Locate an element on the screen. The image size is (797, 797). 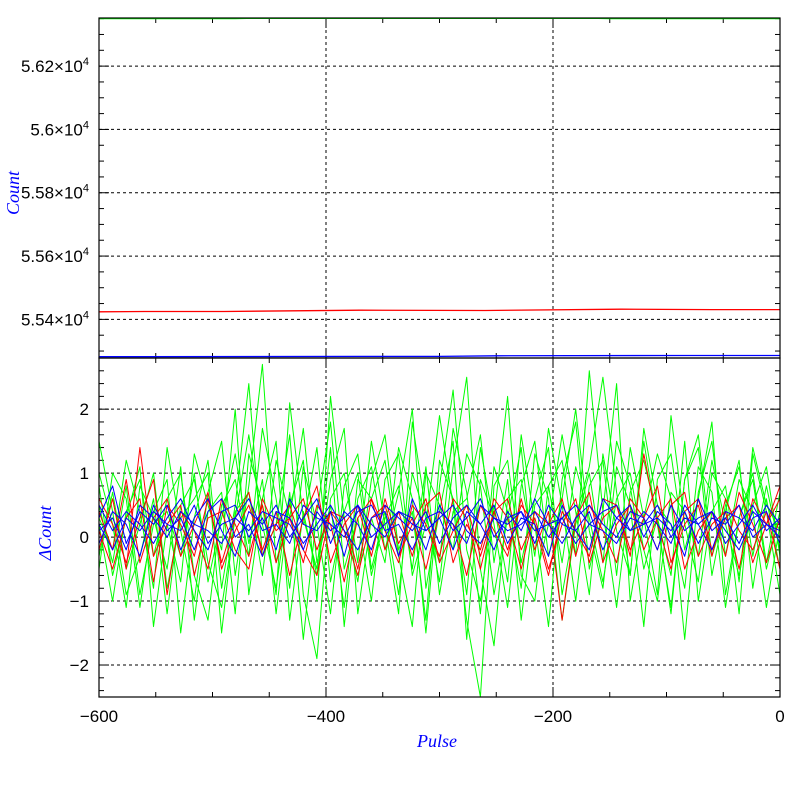
top-y-tick-labels: 5.54×104 5.56×104 5.58×104 5.6×104 5.62×104 is located at coordinates (55, 192).